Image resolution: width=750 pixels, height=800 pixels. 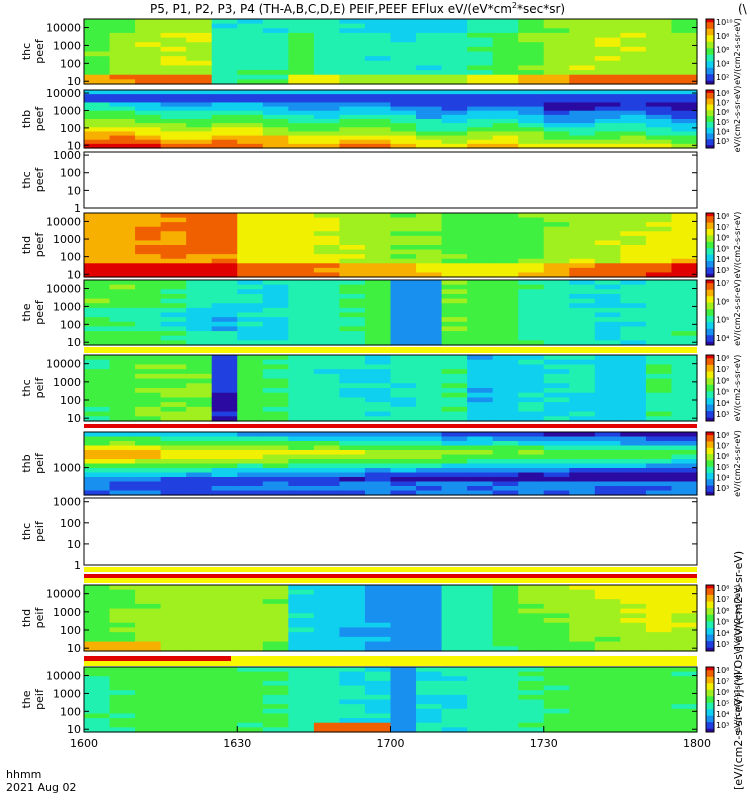 What do you see at coordinates (390, 312) in the screenshot?
I see `panel-frame` at bounding box center [390, 312].